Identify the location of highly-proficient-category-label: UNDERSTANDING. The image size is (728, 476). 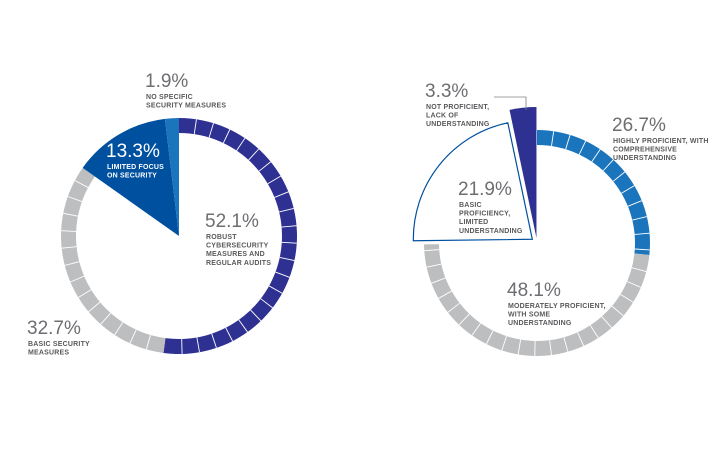
(645, 158).